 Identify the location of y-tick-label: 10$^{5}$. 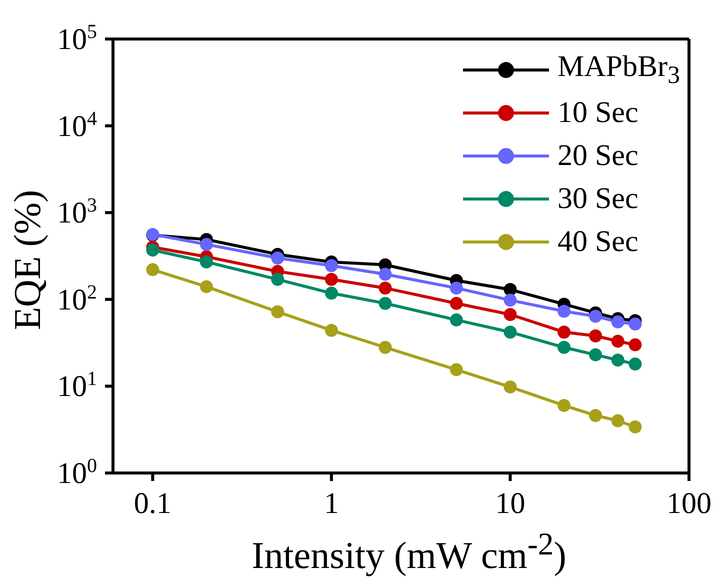
(77, 38).